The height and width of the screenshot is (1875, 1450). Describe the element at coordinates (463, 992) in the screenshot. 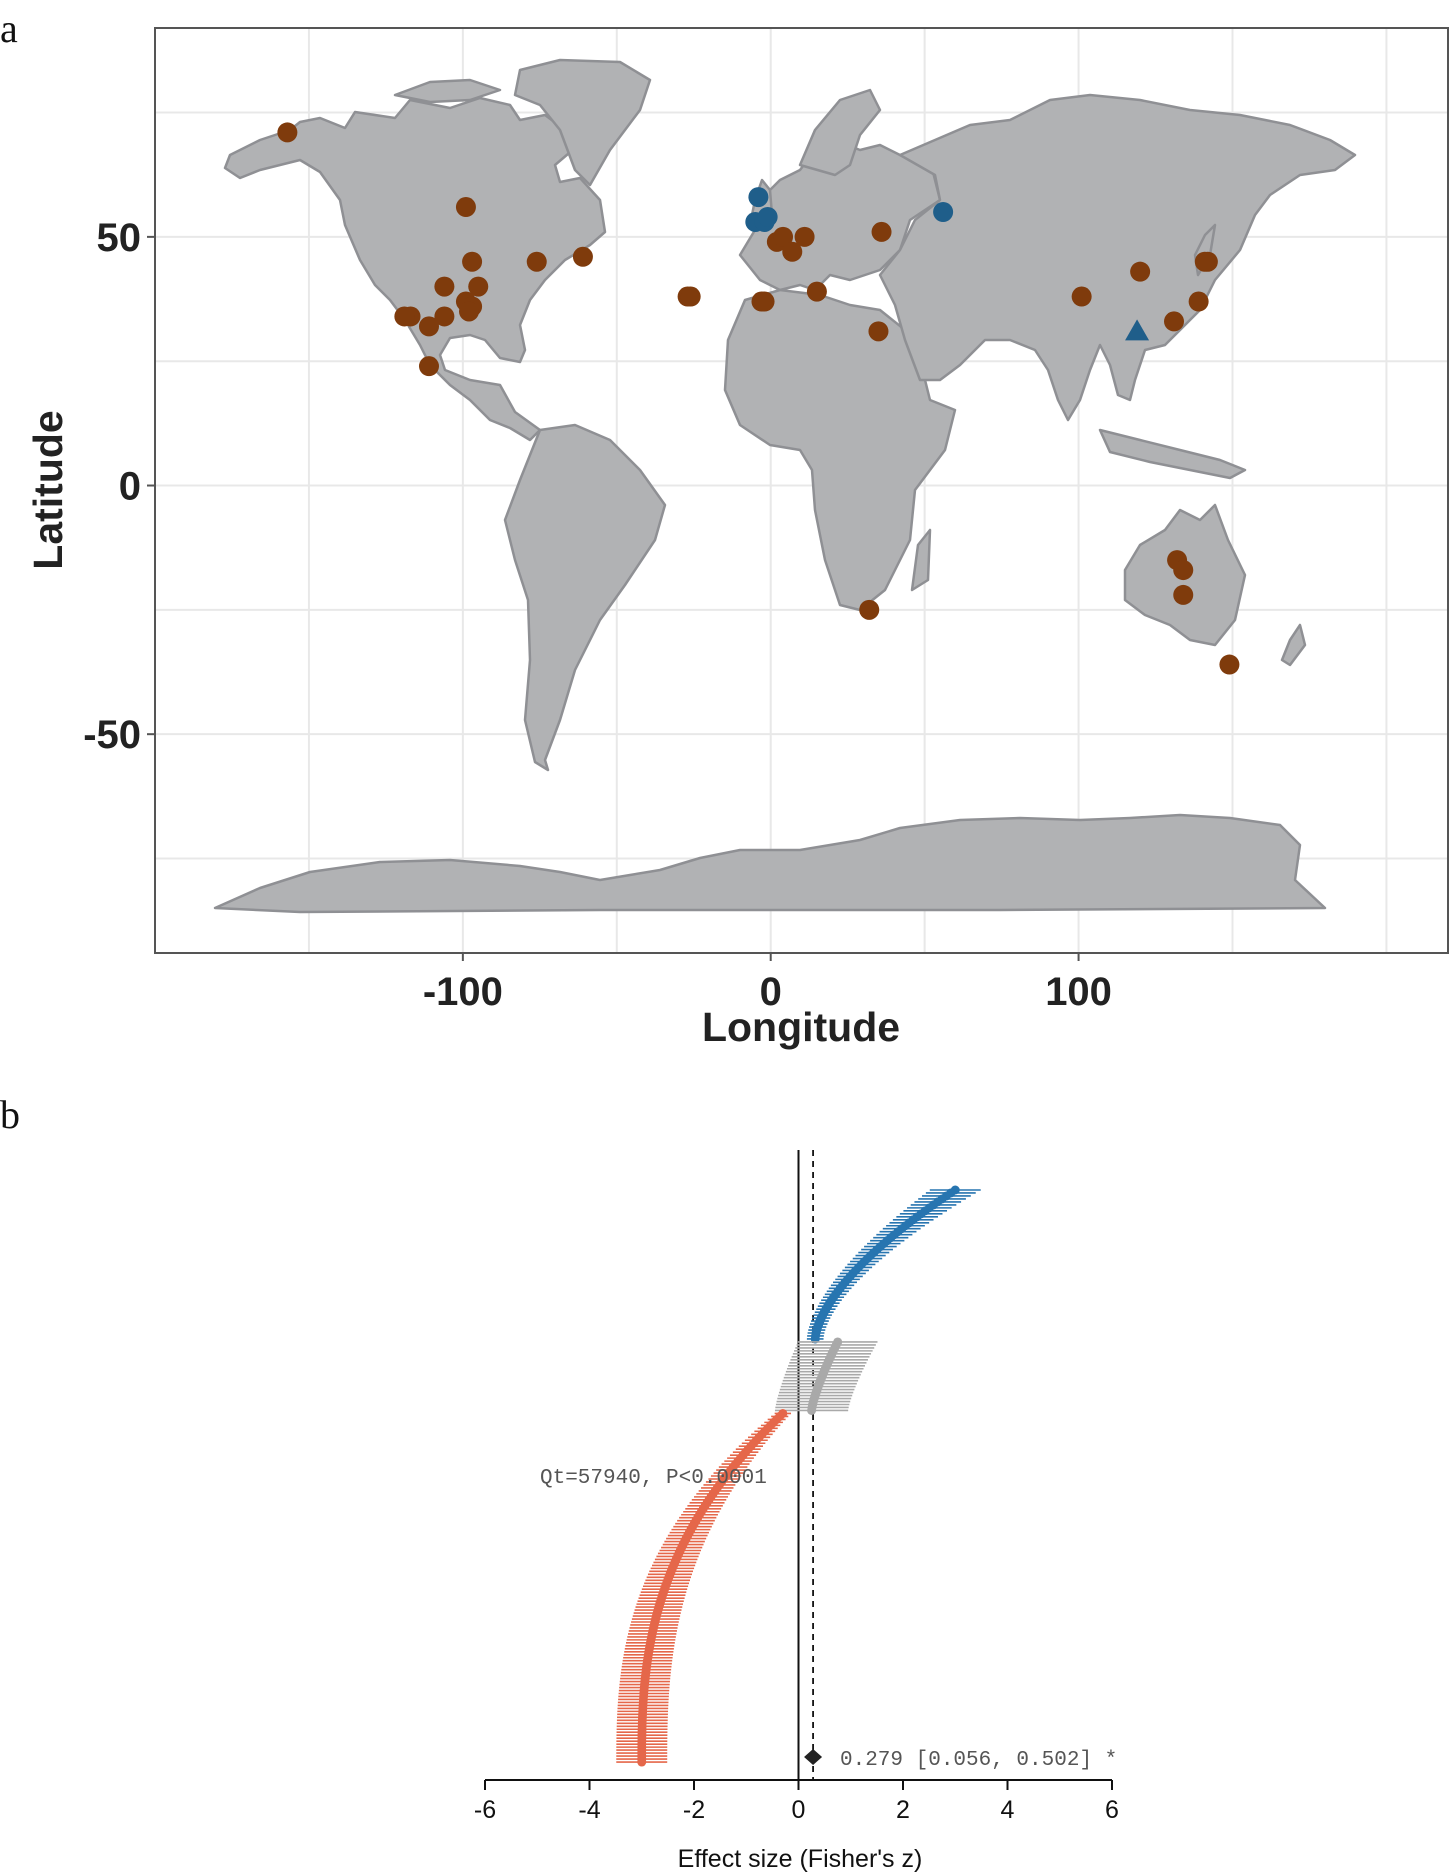

I see `map-x-tick-label: -100` at that location.